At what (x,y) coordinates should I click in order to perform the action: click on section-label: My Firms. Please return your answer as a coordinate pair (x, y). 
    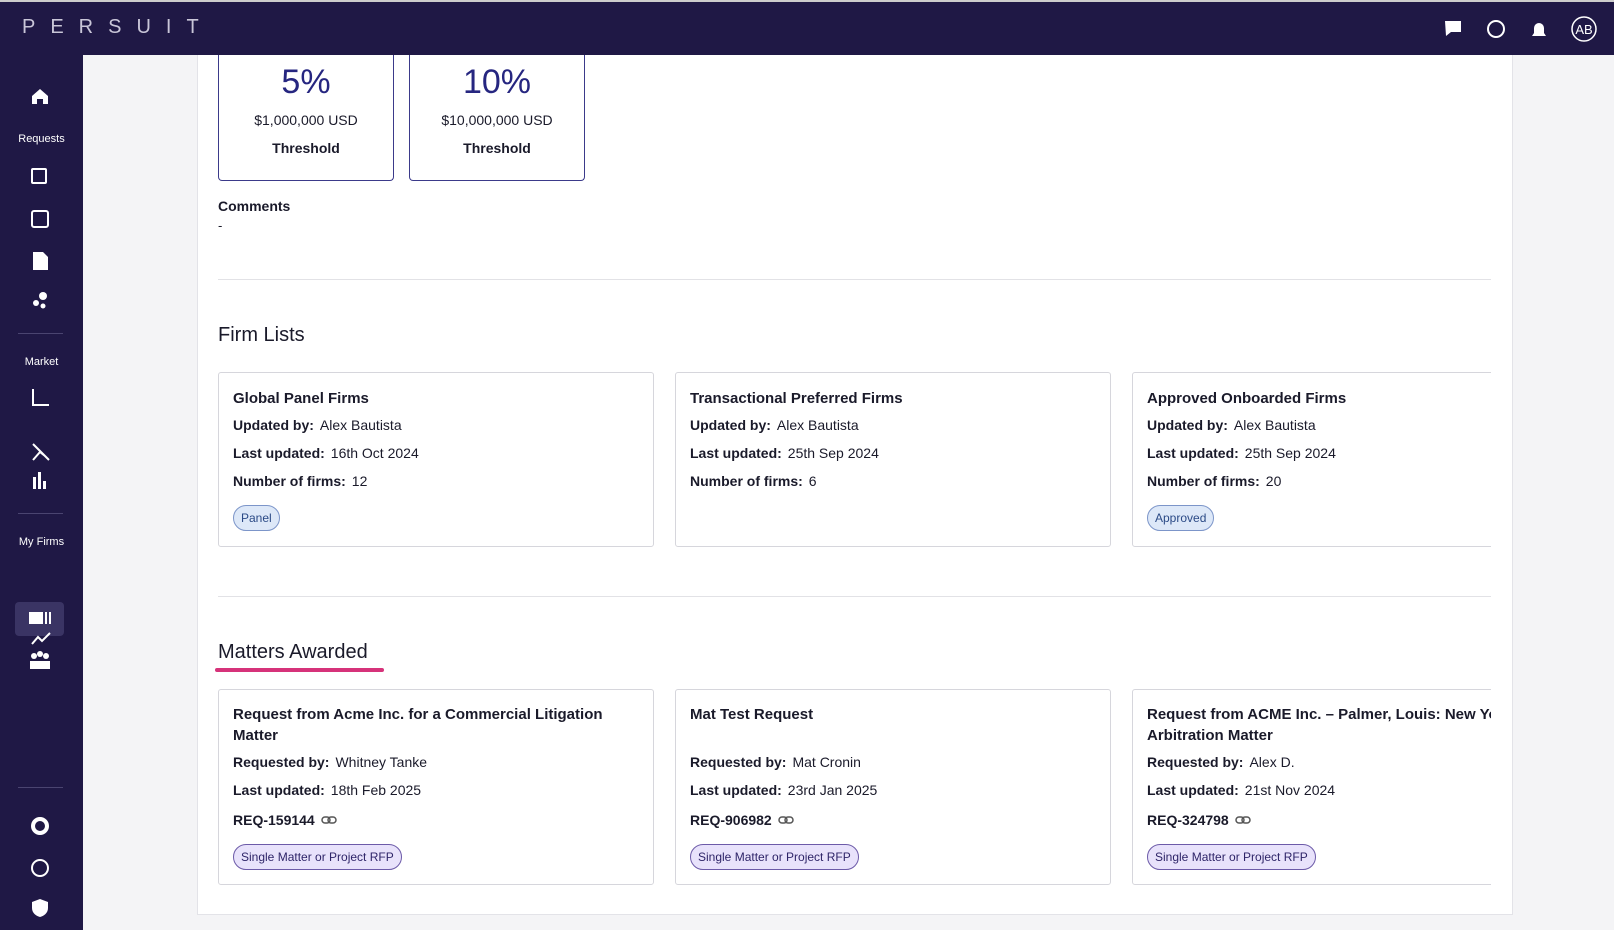
    Looking at the image, I should click on (41, 542).